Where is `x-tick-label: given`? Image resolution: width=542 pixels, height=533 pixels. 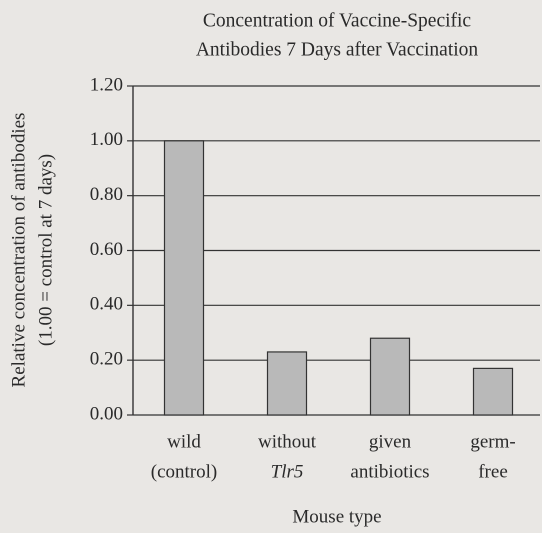 x-tick-label: given is located at coordinates (390, 441).